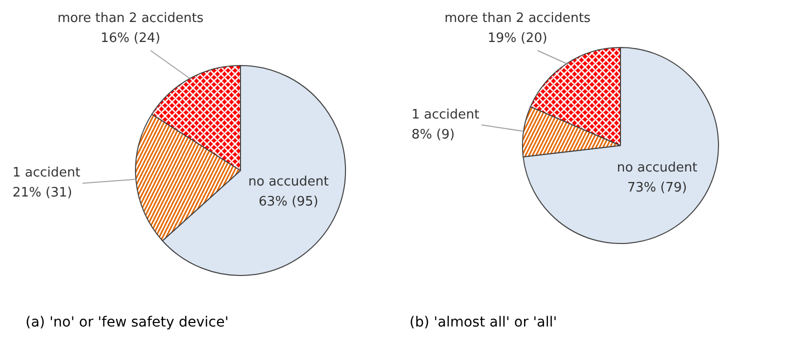  What do you see at coordinates (130, 38) in the screenshot?
I see `data-label: 16% (24)` at bounding box center [130, 38].